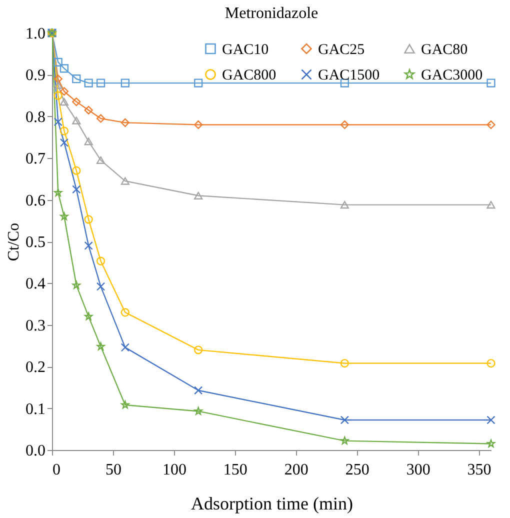 Image resolution: width=510 pixels, height=518 pixels. Describe the element at coordinates (36, 159) in the screenshot. I see `y-tick-label: 0.7` at that location.